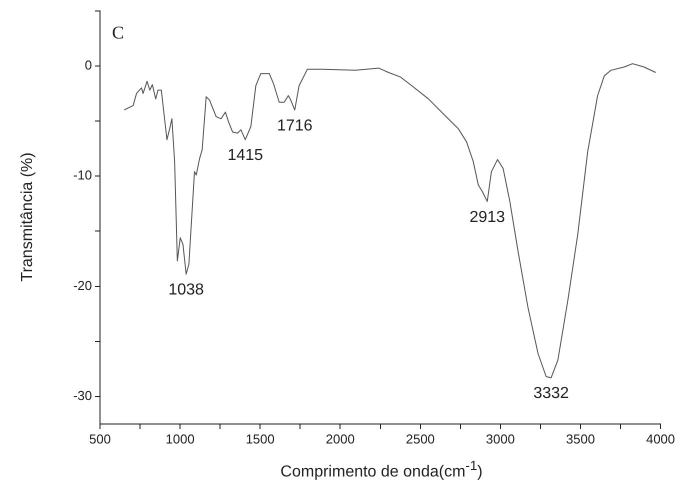 This screenshot has width=678, height=492. Describe the element at coordinates (82, 396) in the screenshot. I see `y-tick-label: -30` at that location.